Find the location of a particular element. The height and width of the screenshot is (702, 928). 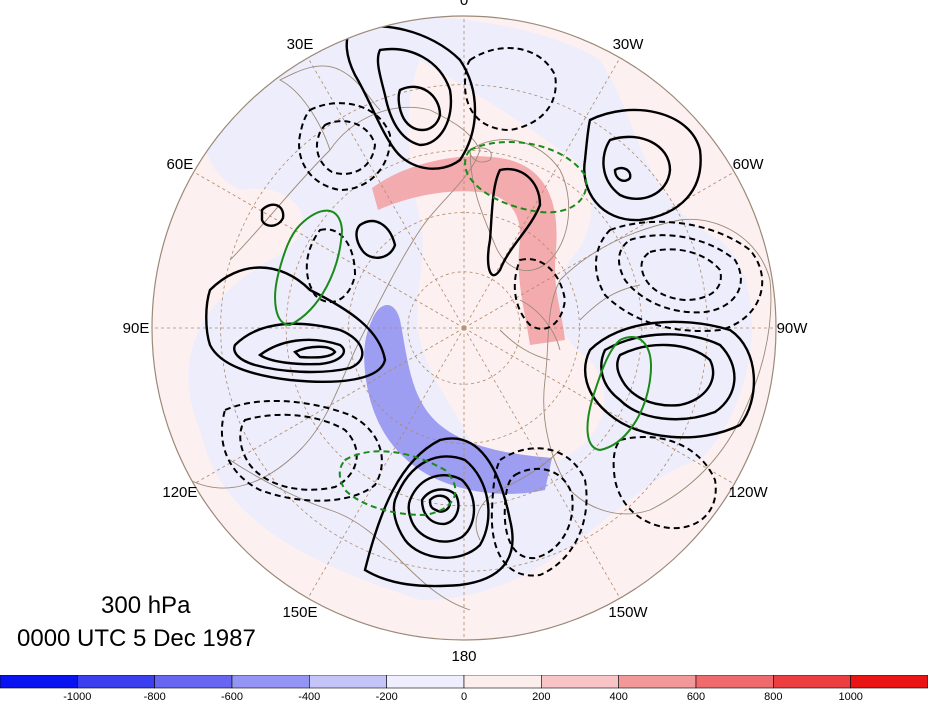

contour-pos-europe is located at coordinates (411, 97).